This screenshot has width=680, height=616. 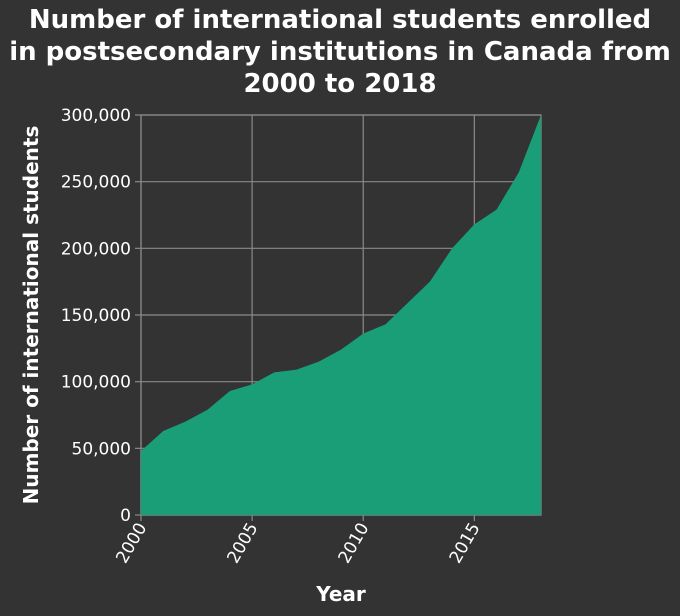 What do you see at coordinates (242, 543) in the screenshot?
I see `x-tick-label: 2005` at bounding box center [242, 543].